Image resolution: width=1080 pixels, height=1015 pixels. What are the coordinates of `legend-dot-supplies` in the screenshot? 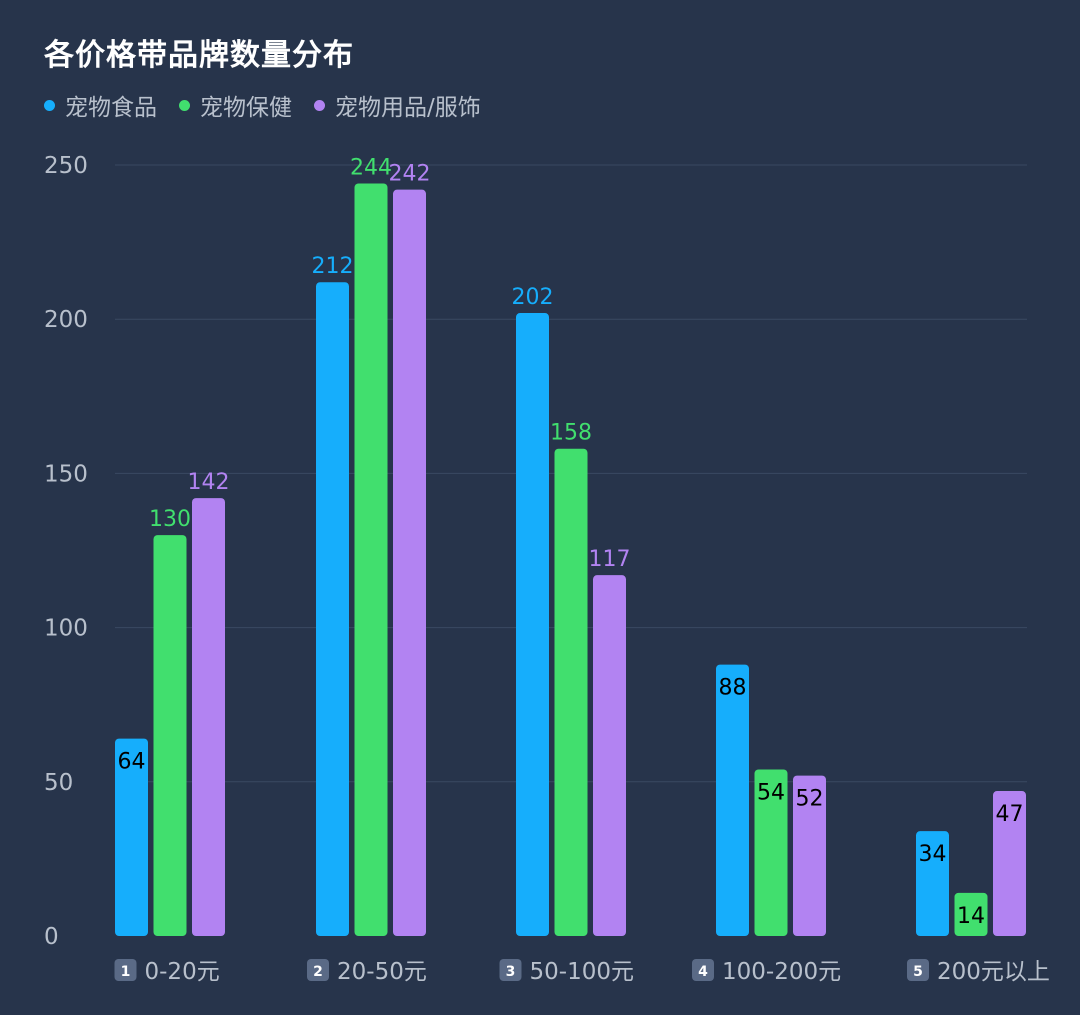 It's located at (319, 105).